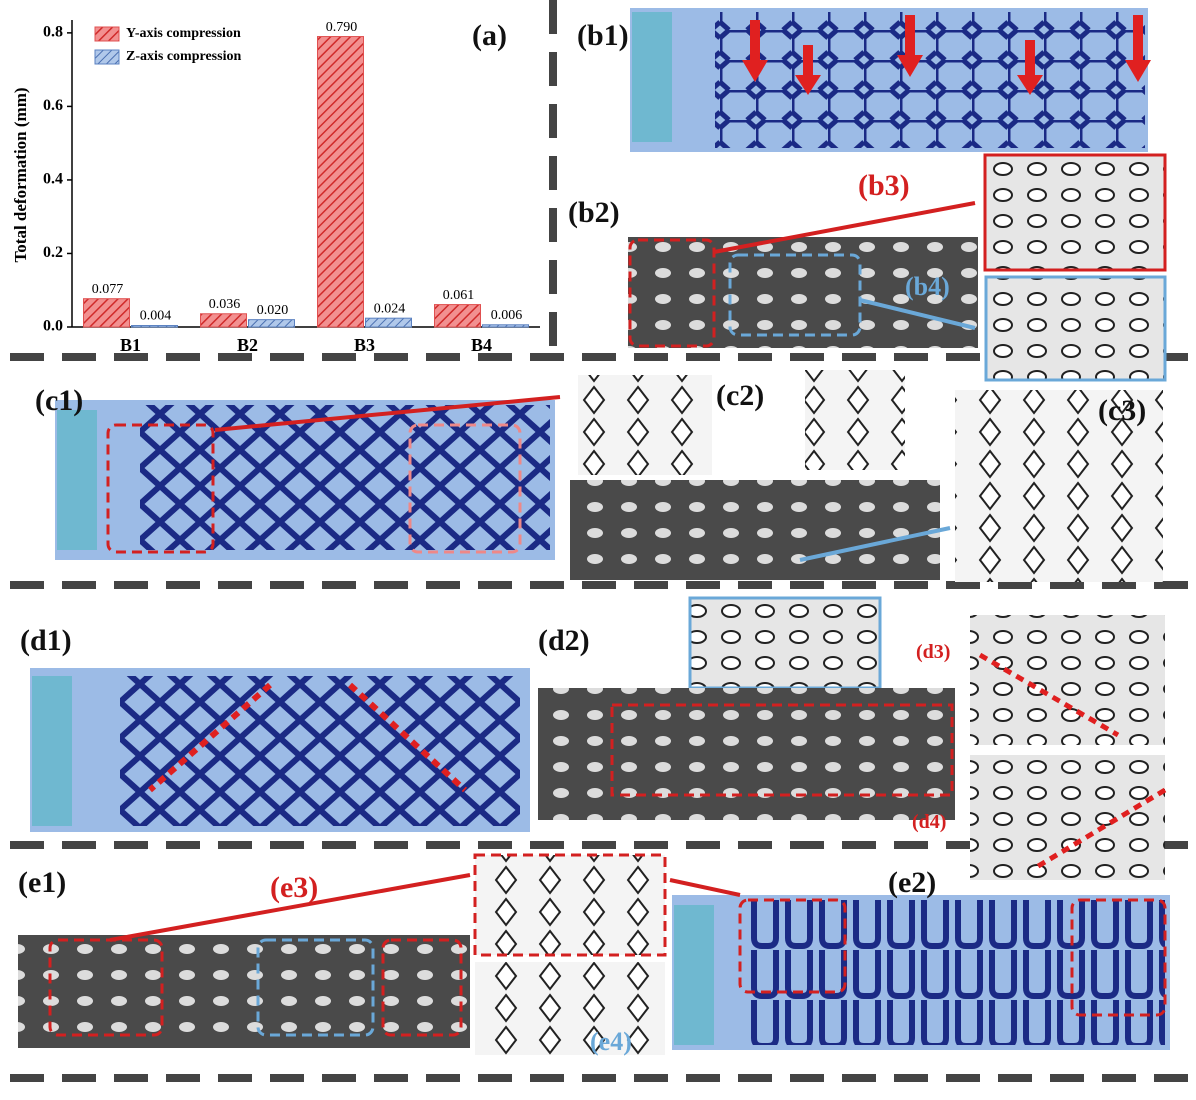 This screenshot has width=1196, height=1100. What do you see at coordinates (53, 326) in the screenshot?
I see `y-tick-label: 0.0` at bounding box center [53, 326].